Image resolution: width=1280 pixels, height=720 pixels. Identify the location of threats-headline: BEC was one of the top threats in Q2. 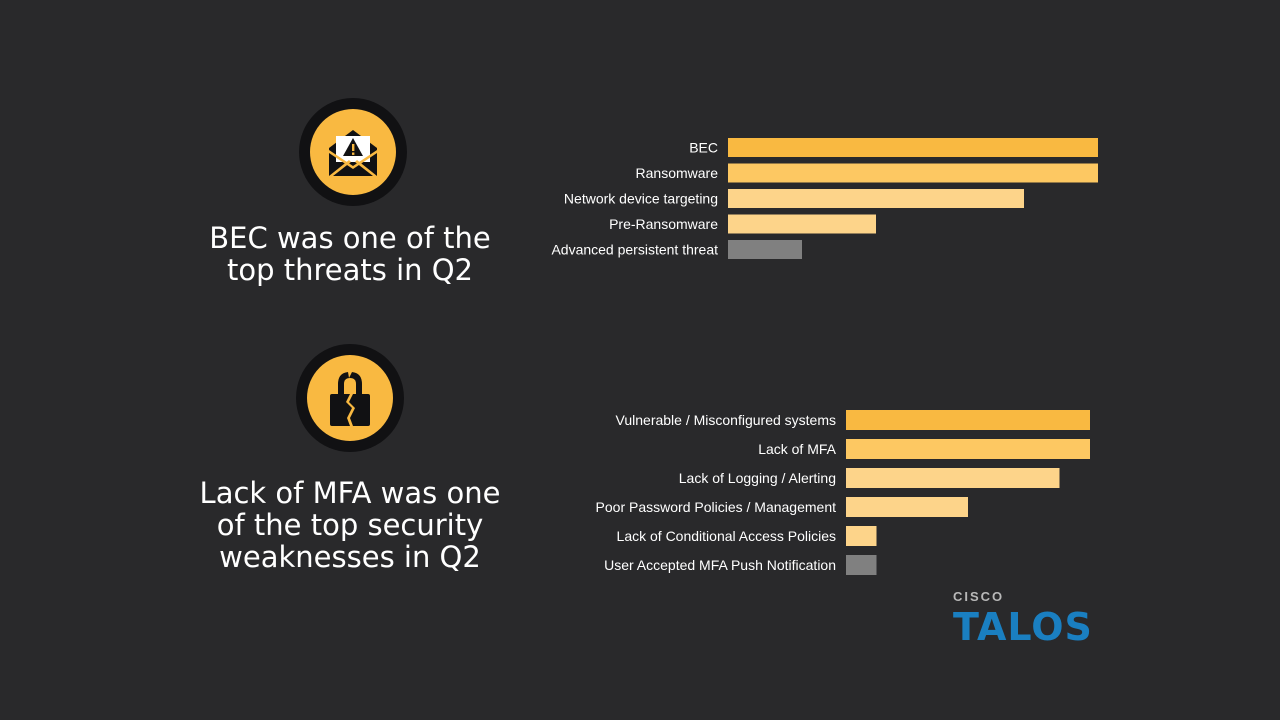
(350, 254).